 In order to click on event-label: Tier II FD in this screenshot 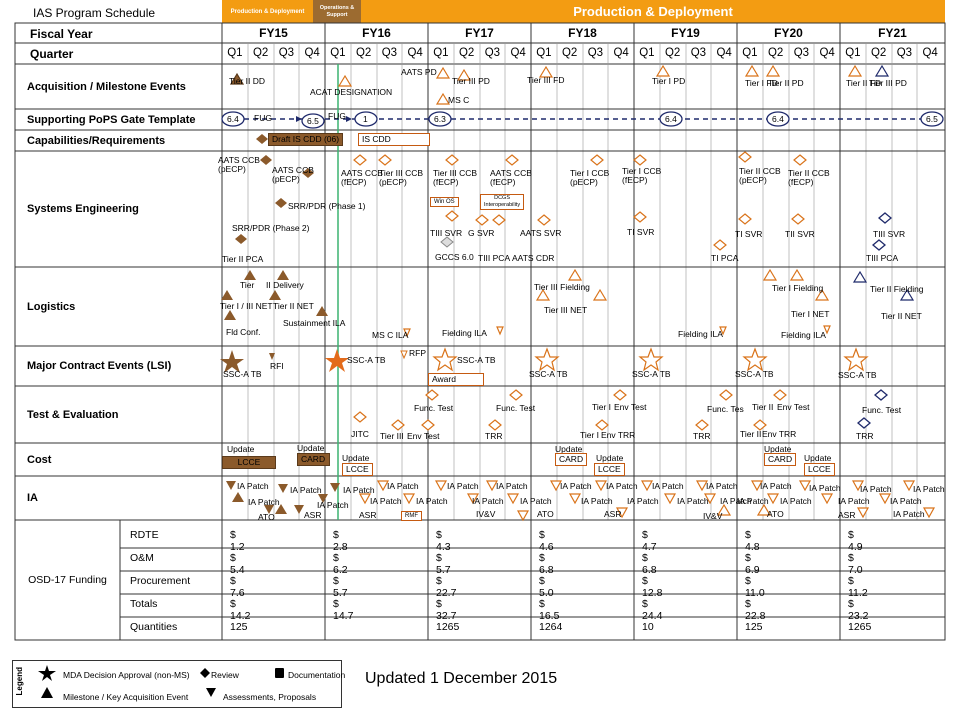, I will do `click(864, 83)`.